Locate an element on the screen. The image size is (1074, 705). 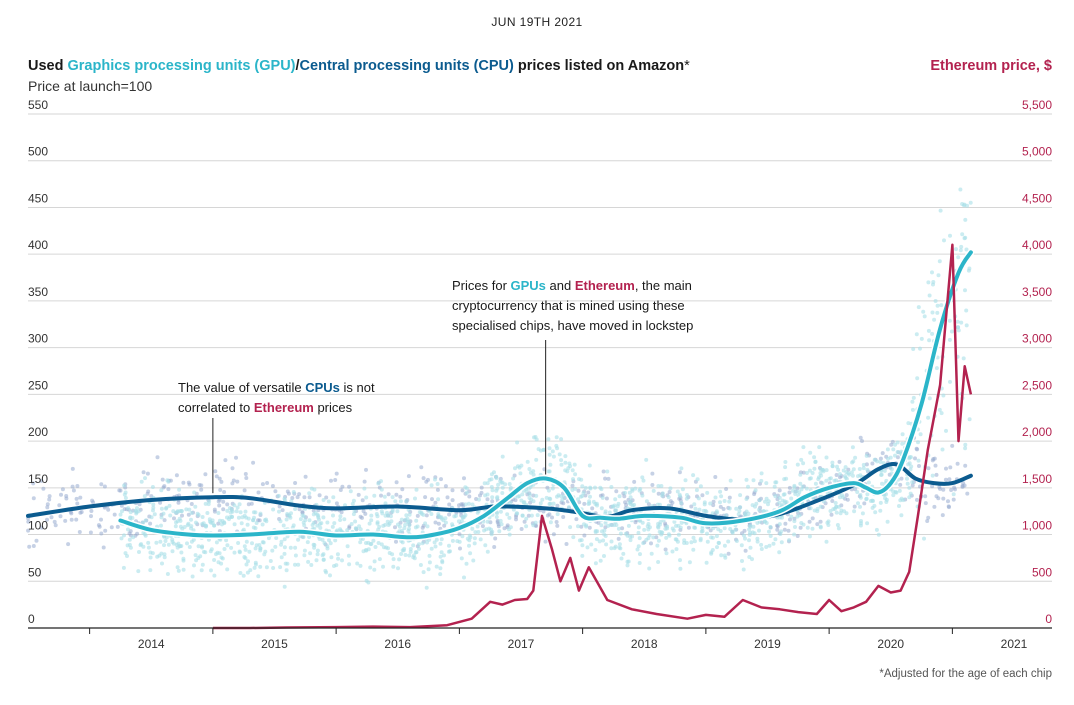
y-tick-right-3,500: 3,500 is located at coordinates (1037, 292).